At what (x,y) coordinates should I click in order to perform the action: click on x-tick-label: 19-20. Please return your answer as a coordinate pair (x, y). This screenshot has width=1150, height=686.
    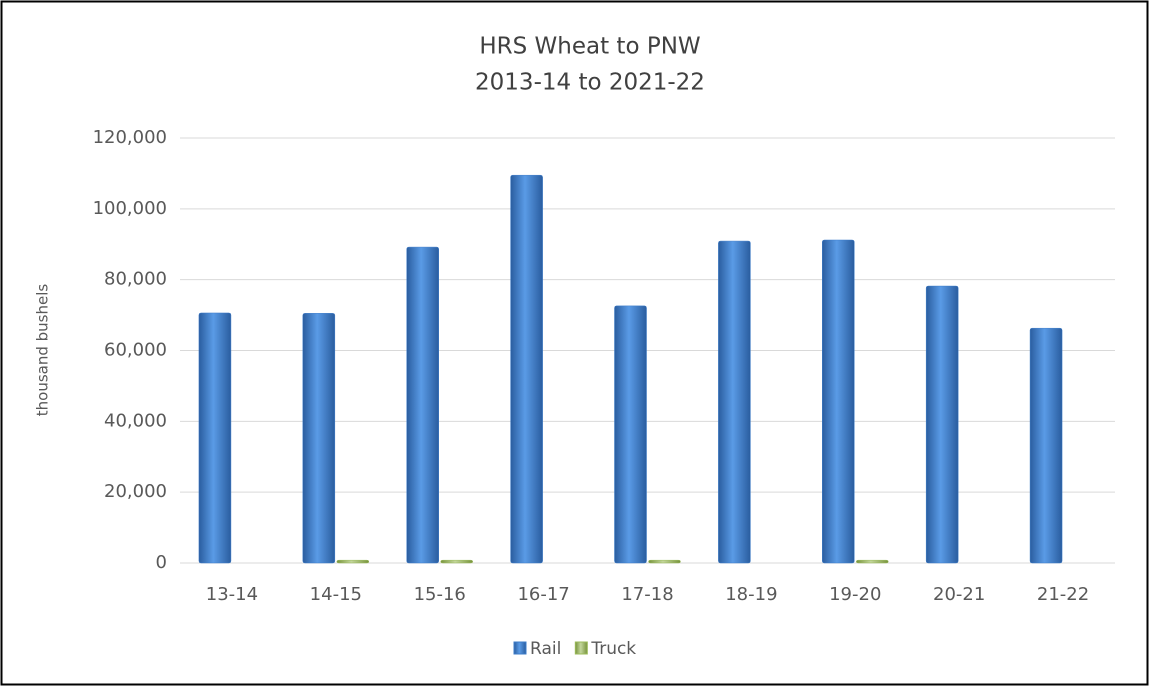
    Looking at the image, I should click on (855, 594).